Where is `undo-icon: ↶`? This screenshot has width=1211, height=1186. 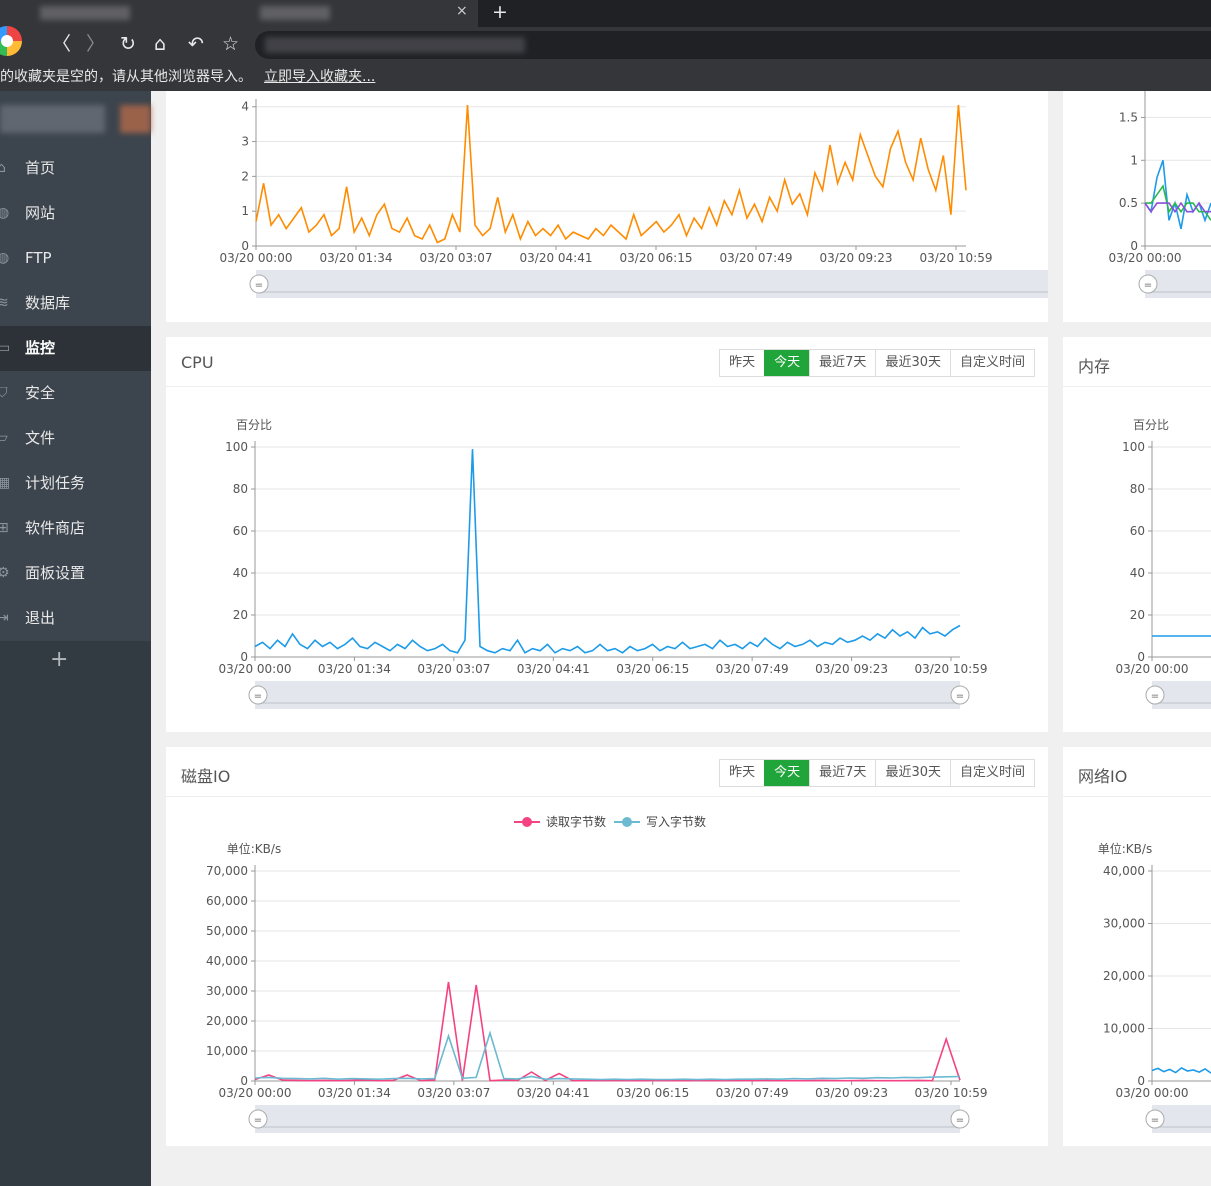
undo-icon: ↶ is located at coordinates (196, 44).